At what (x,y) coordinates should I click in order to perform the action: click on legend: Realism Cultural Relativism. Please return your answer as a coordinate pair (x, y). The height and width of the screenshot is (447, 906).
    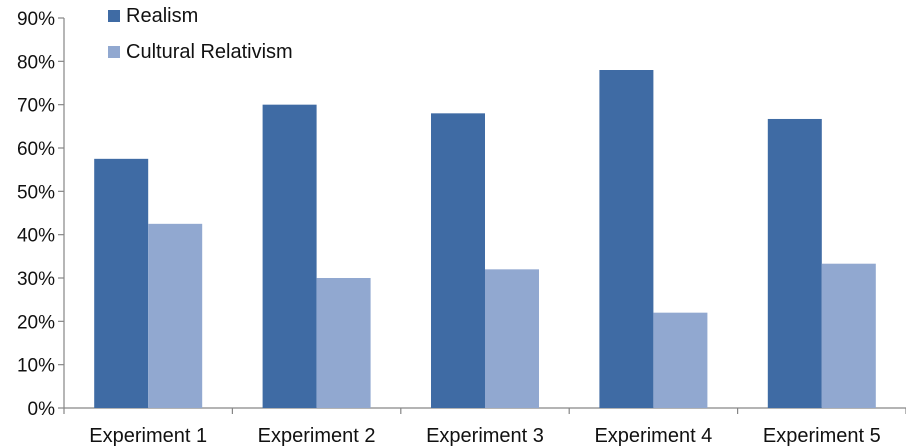
    Looking at the image, I should click on (200, 34).